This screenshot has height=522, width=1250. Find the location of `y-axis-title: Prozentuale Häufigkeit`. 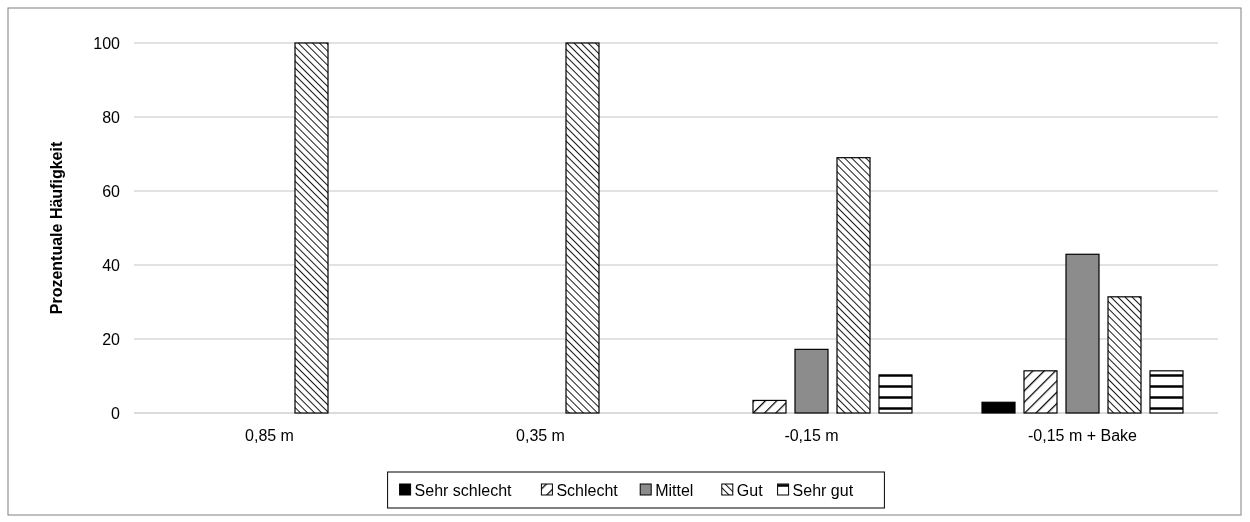

y-axis-title: Prozentuale Häufigkeit is located at coordinates (56, 228).